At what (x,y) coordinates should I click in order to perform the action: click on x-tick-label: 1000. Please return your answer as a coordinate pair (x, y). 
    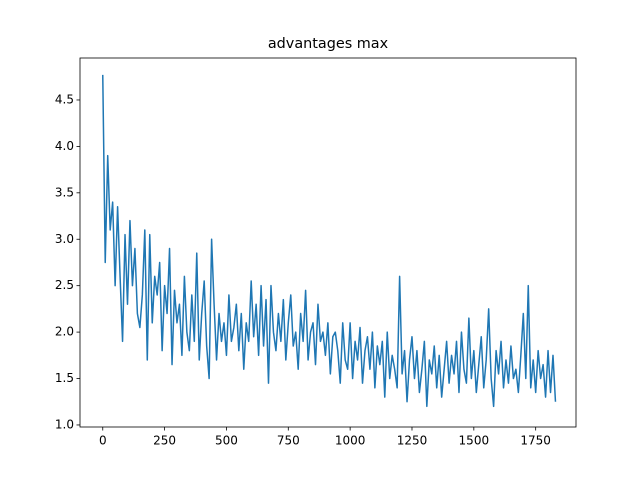
    Looking at the image, I should click on (350, 441).